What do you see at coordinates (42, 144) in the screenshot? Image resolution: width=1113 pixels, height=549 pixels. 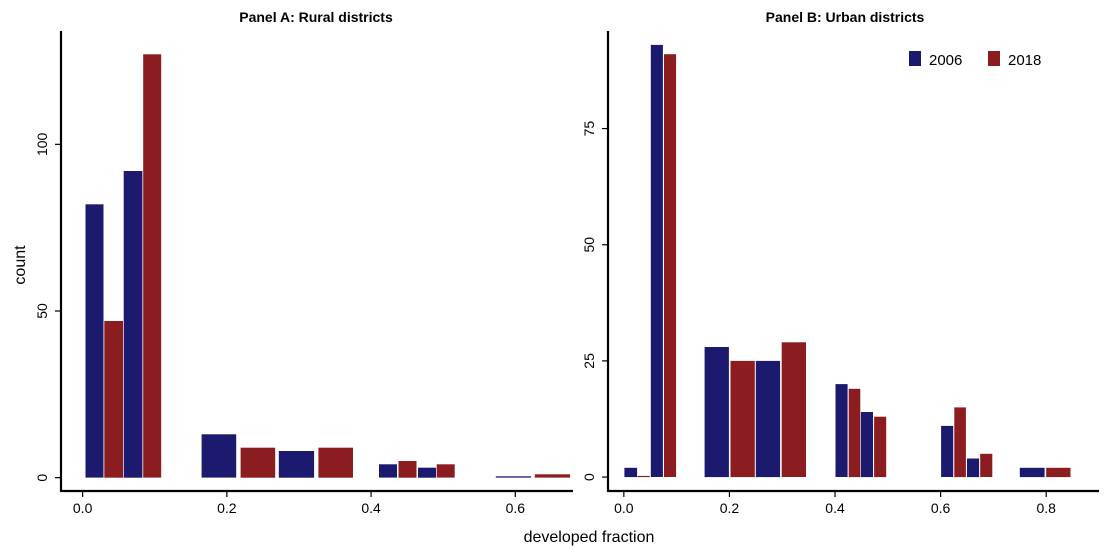 I see `y-tick-label: 100` at bounding box center [42, 144].